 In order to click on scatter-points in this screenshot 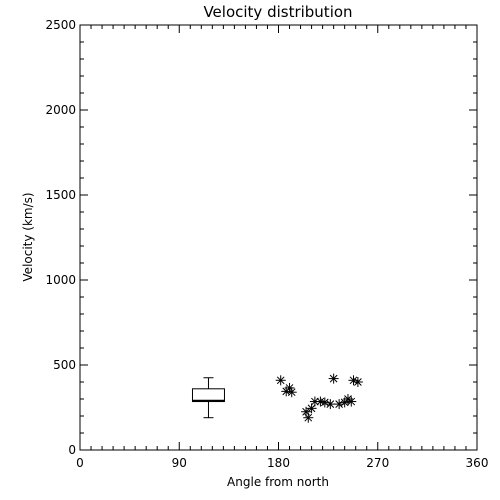, I will do `click(319, 398)`.